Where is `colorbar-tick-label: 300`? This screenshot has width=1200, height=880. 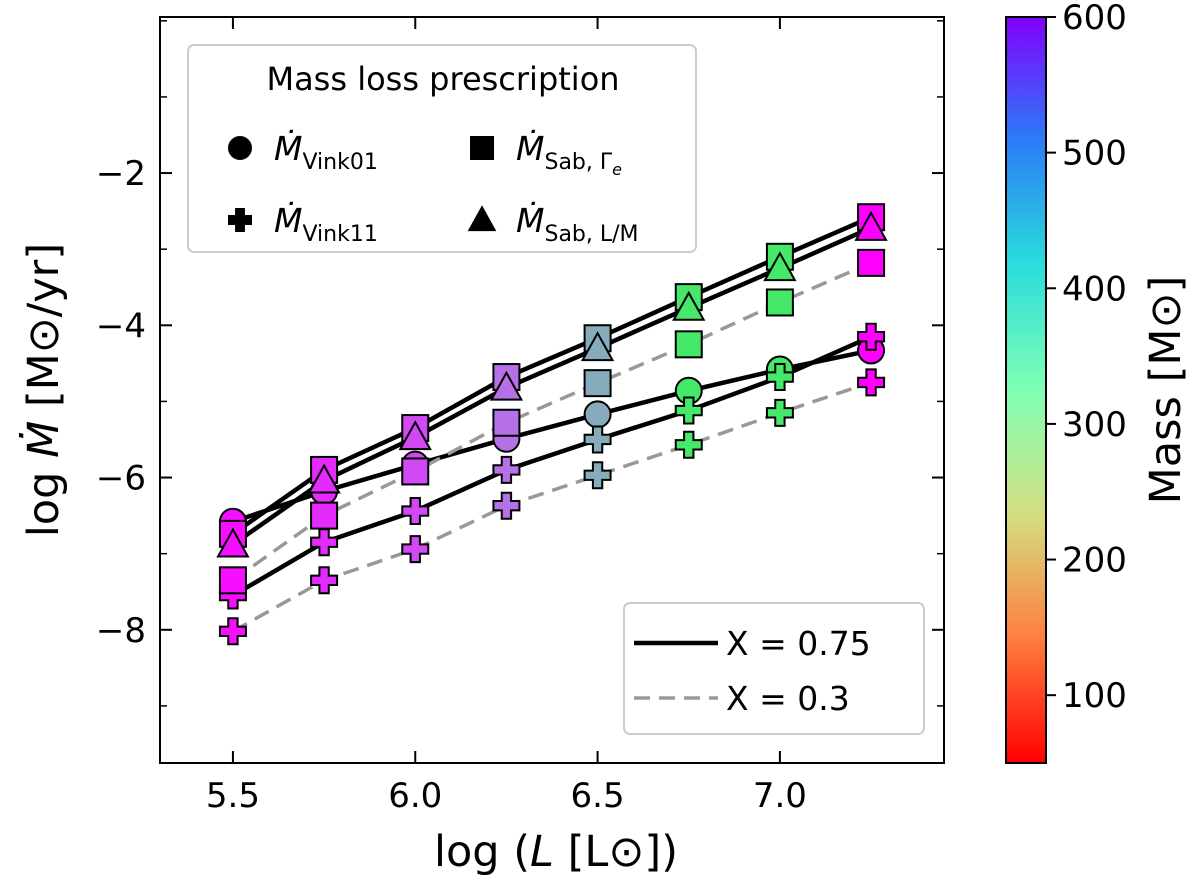 colorbar-tick-label: 300 is located at coordinates (1094, 425).